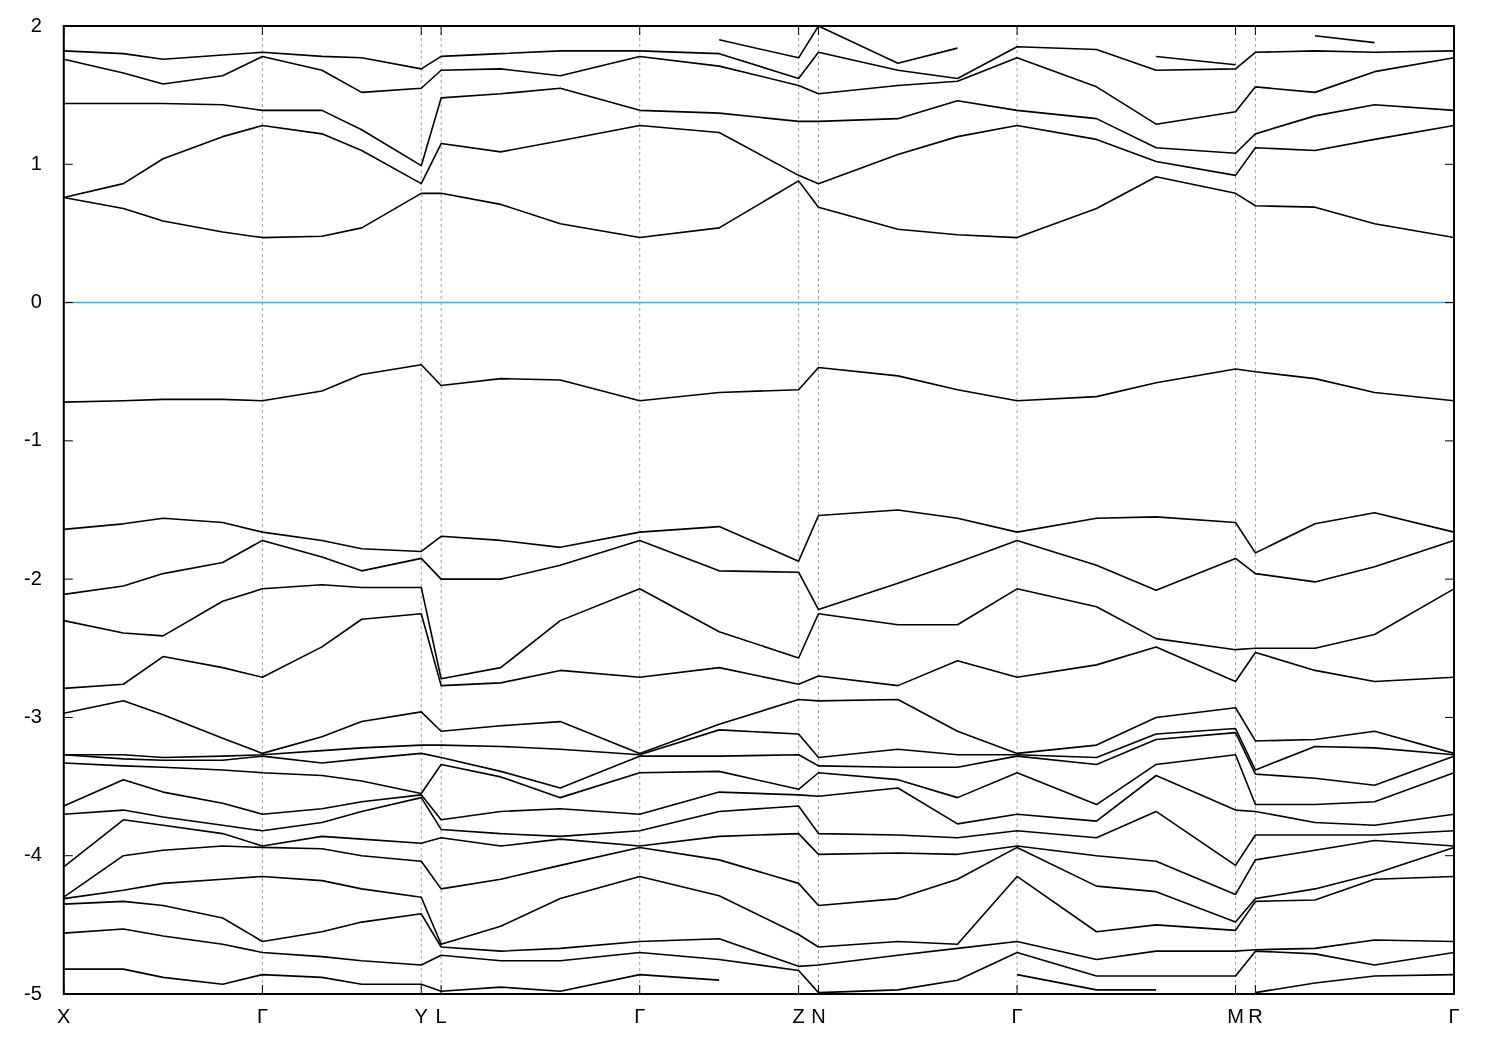  Describe the element at coordinates (36, 162) in the screenshot. I see `y-tick-label: 1` at that location.